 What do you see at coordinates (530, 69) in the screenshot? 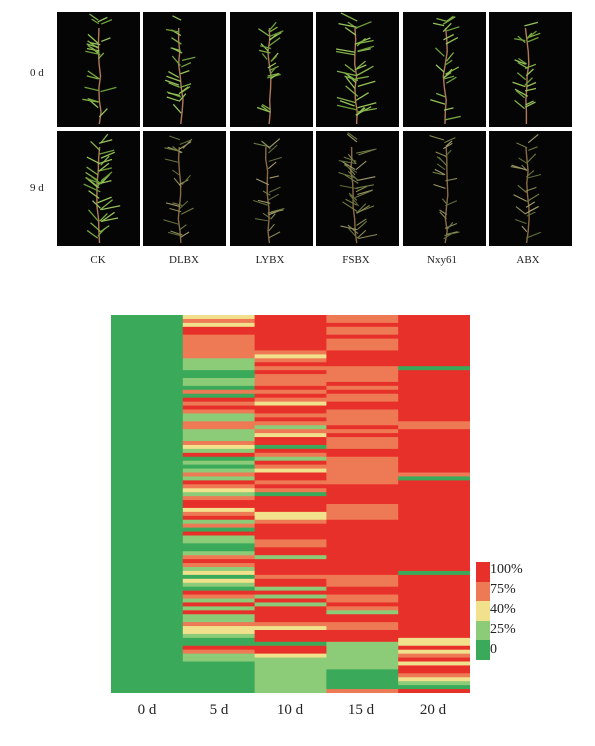
I see `photo-abx-0d` at bounding box center [530, 69].